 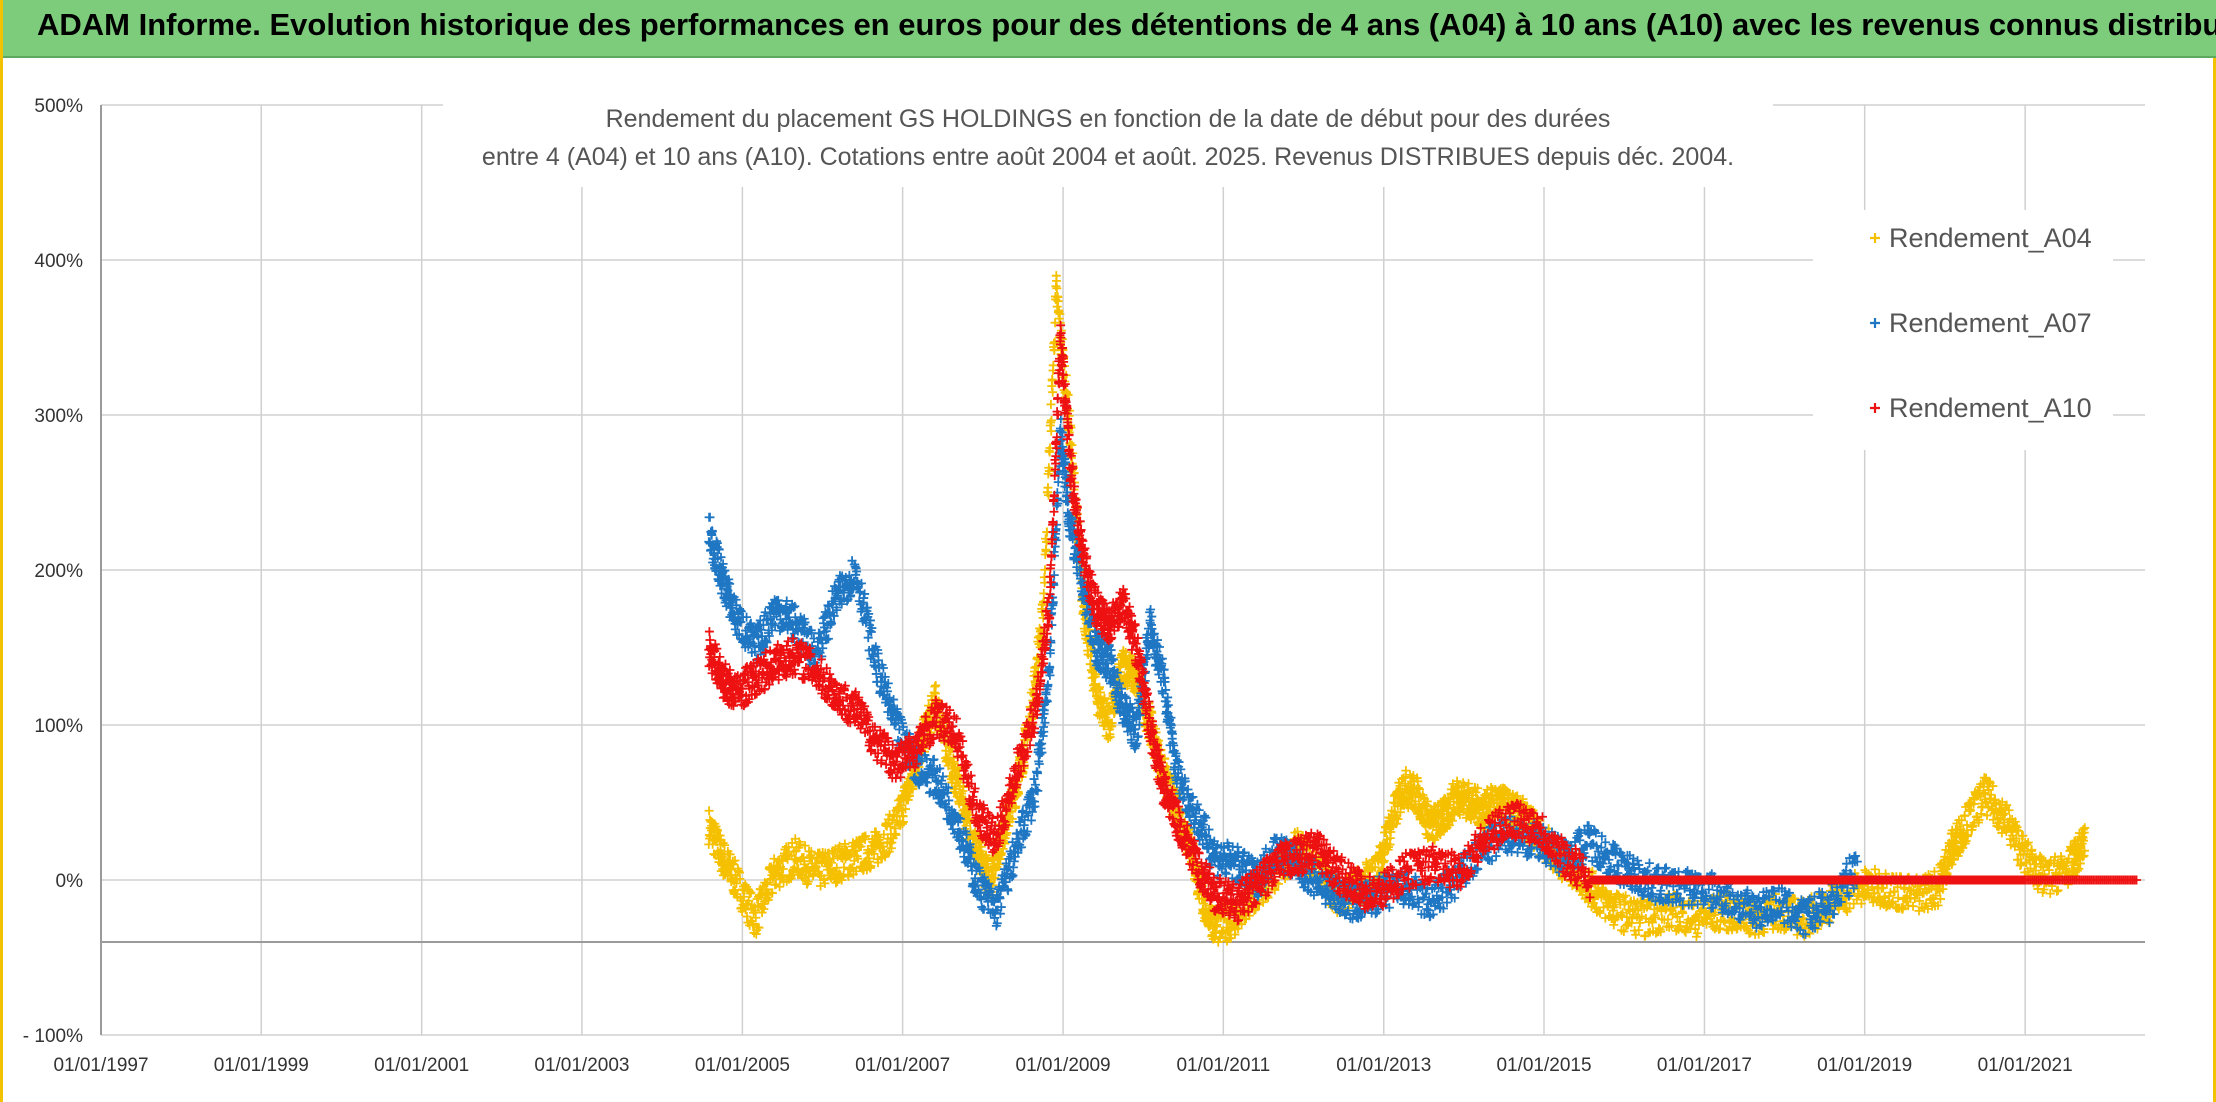 What do you see at coordinates (902, 1065) in the screenshot?
I see `x-tick-label: 01/01/2007` at bounding box center [902, 1065].